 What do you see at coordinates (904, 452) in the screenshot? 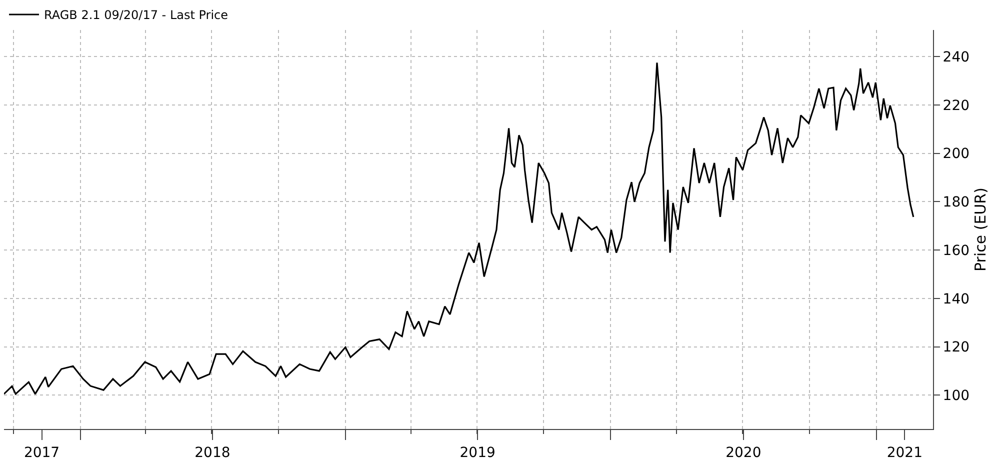
I see `x-tick-label: 2021` at bounding box center [904, 452].